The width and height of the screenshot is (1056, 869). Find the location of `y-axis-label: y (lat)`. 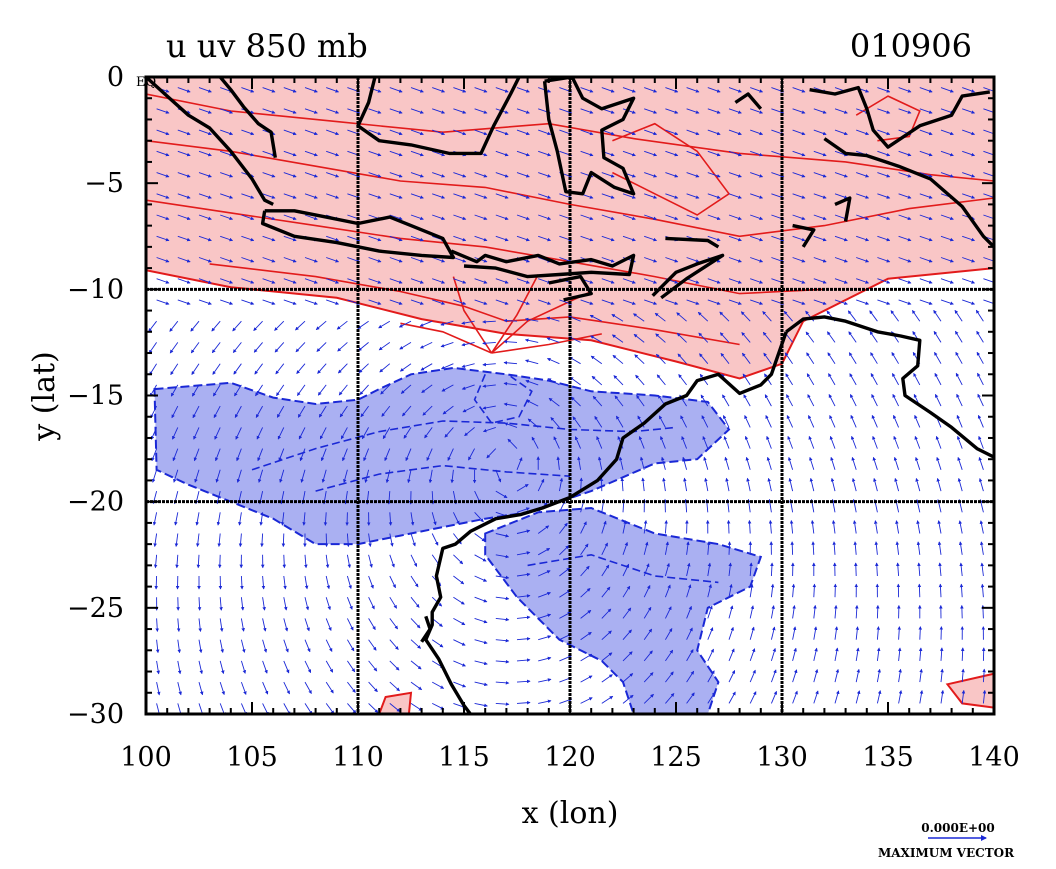

y-axis-label: y (lat) is located at coordinates (44, 396).